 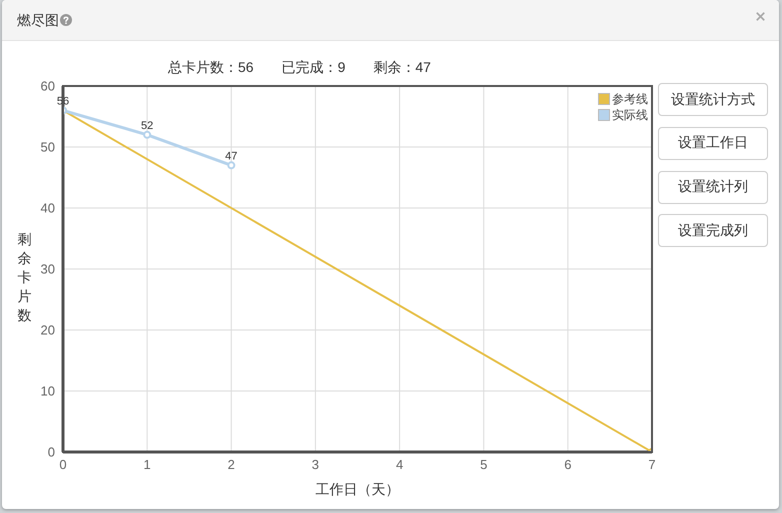 What do you see at coordinates (402, 67) in the screenshot?
I see `text: 剩余：47` at bounding box center [402, 67].